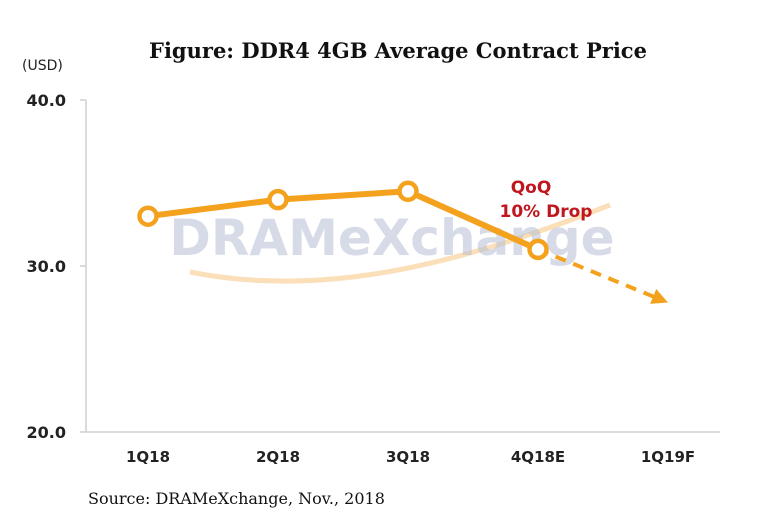 The height and width of the screenshot is (527, 770). I want to click on y-tick-label: 20.0, so click(46, 432).